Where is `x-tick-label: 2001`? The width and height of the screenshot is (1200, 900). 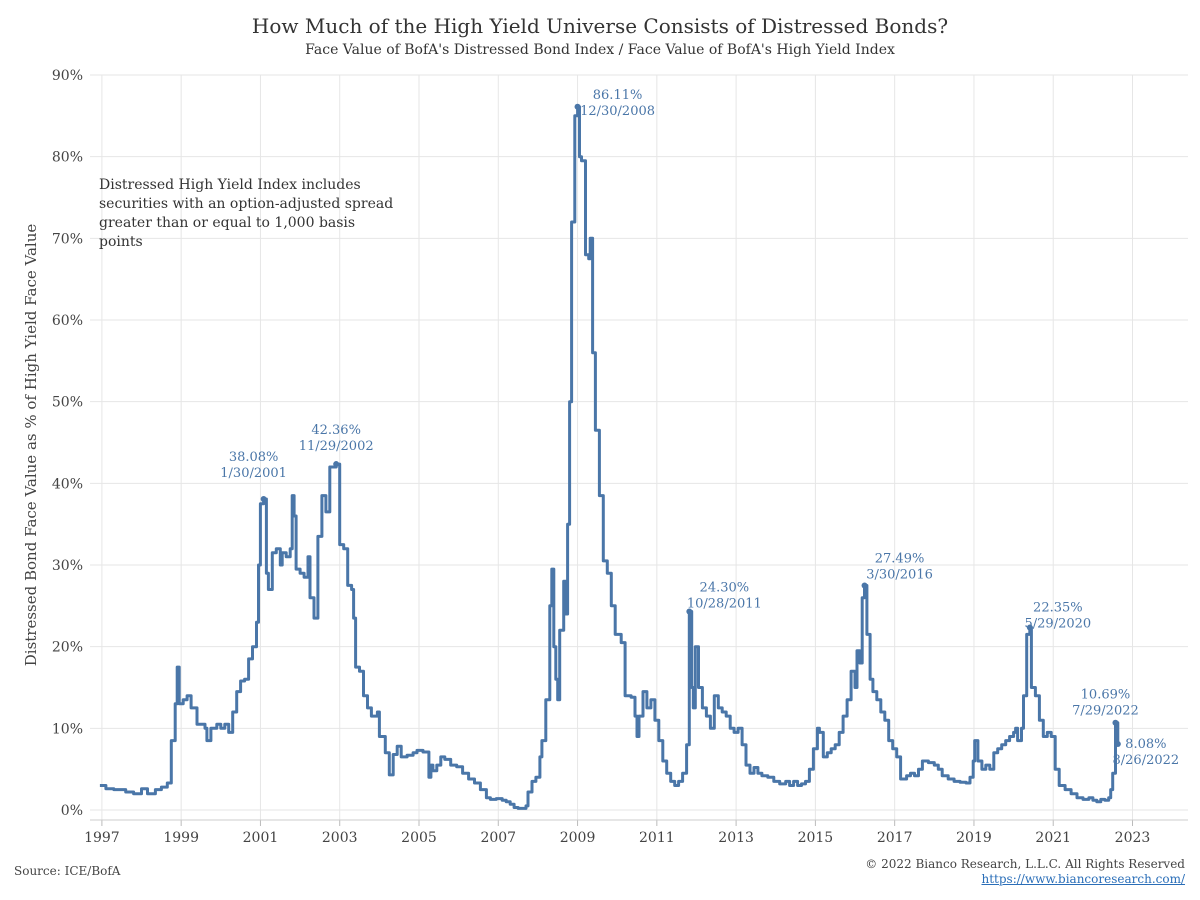
x-tick-label: 2001 is located at coordinates (261, 838).